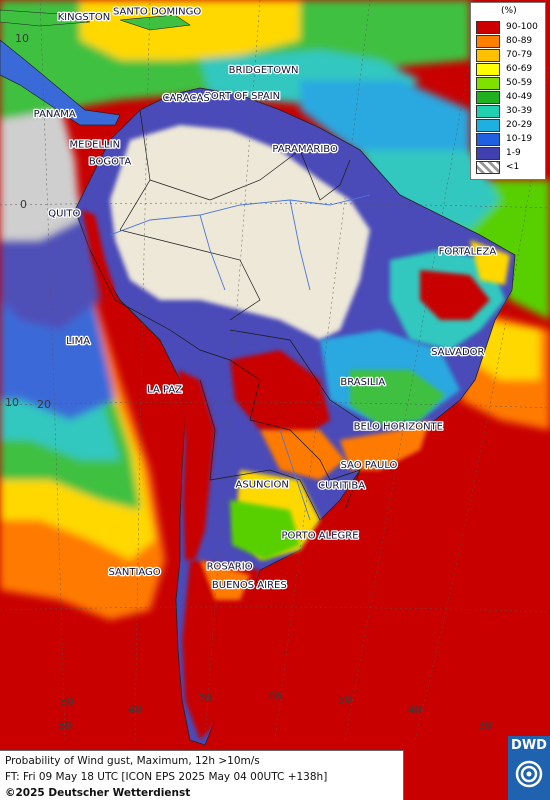  Describe the element at coordinates (264, 70) in the screenshot. I see `city-label: BRIDGETOWN` at that location.